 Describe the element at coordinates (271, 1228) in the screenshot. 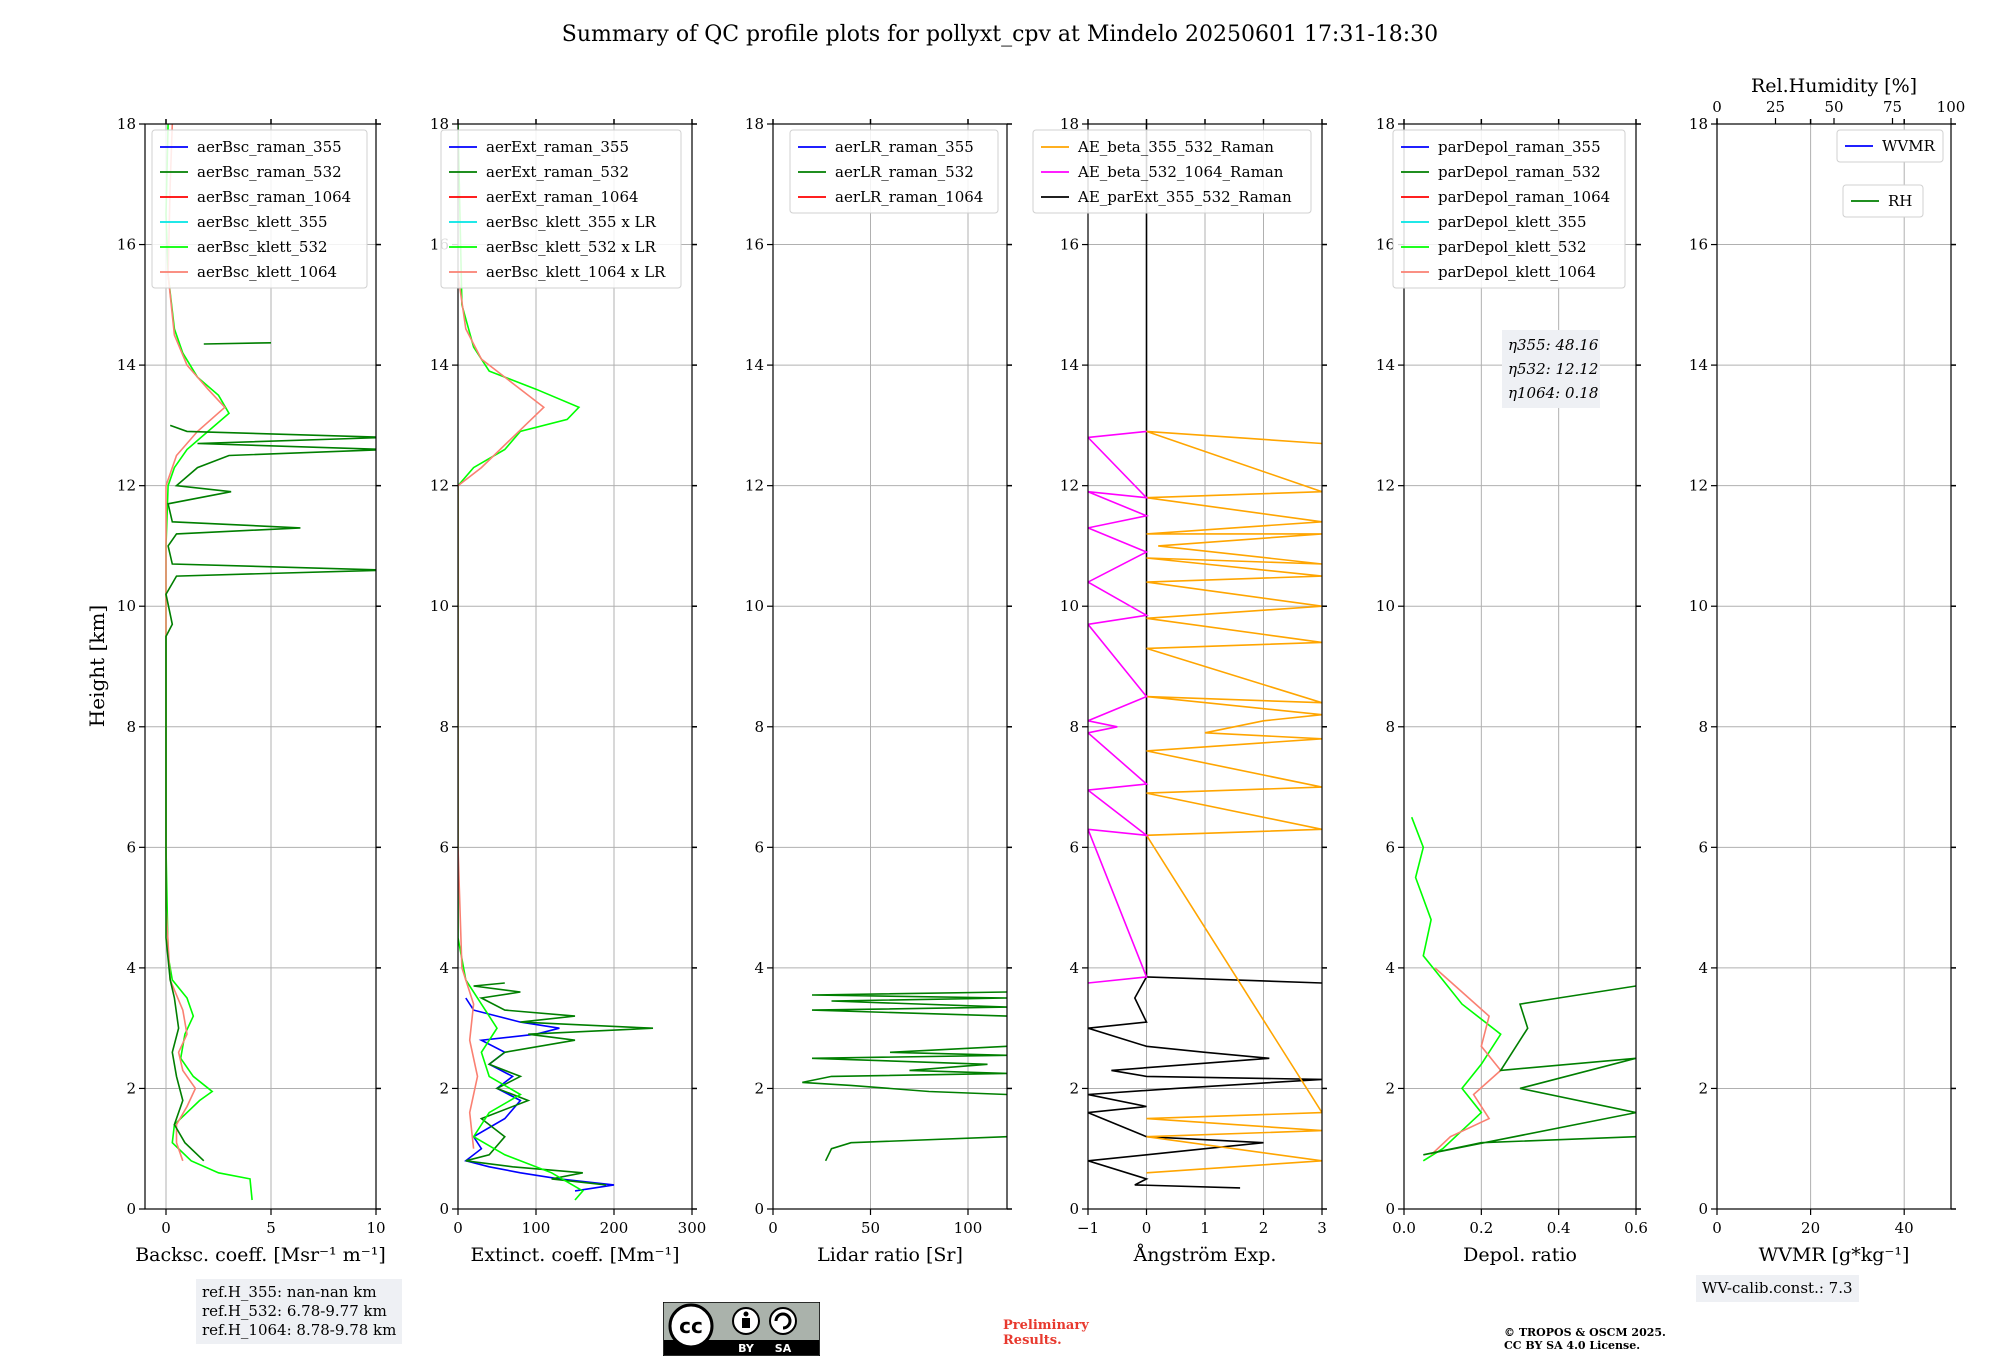

I see `x-tick-label: 5` at that location.